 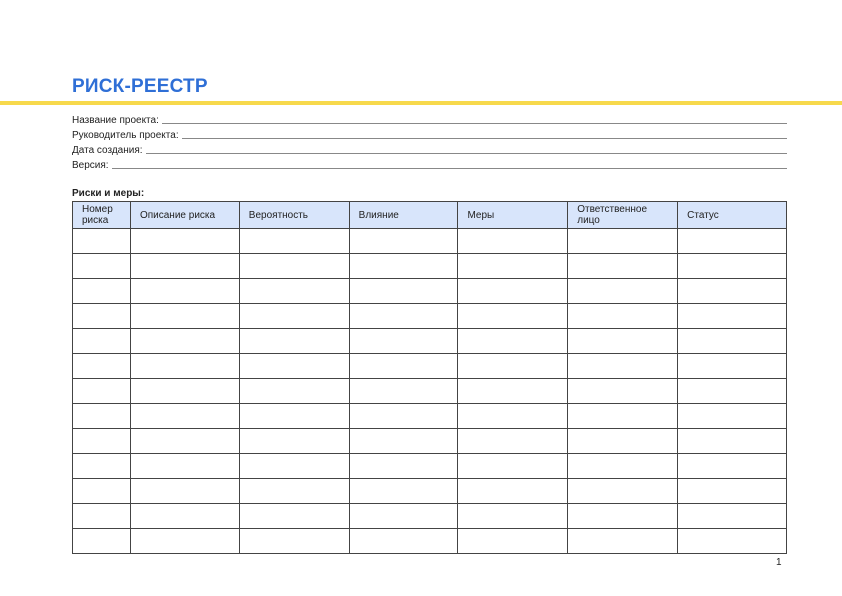 I want to click on field-label: Дата создания:, so click(x=107, y=150).